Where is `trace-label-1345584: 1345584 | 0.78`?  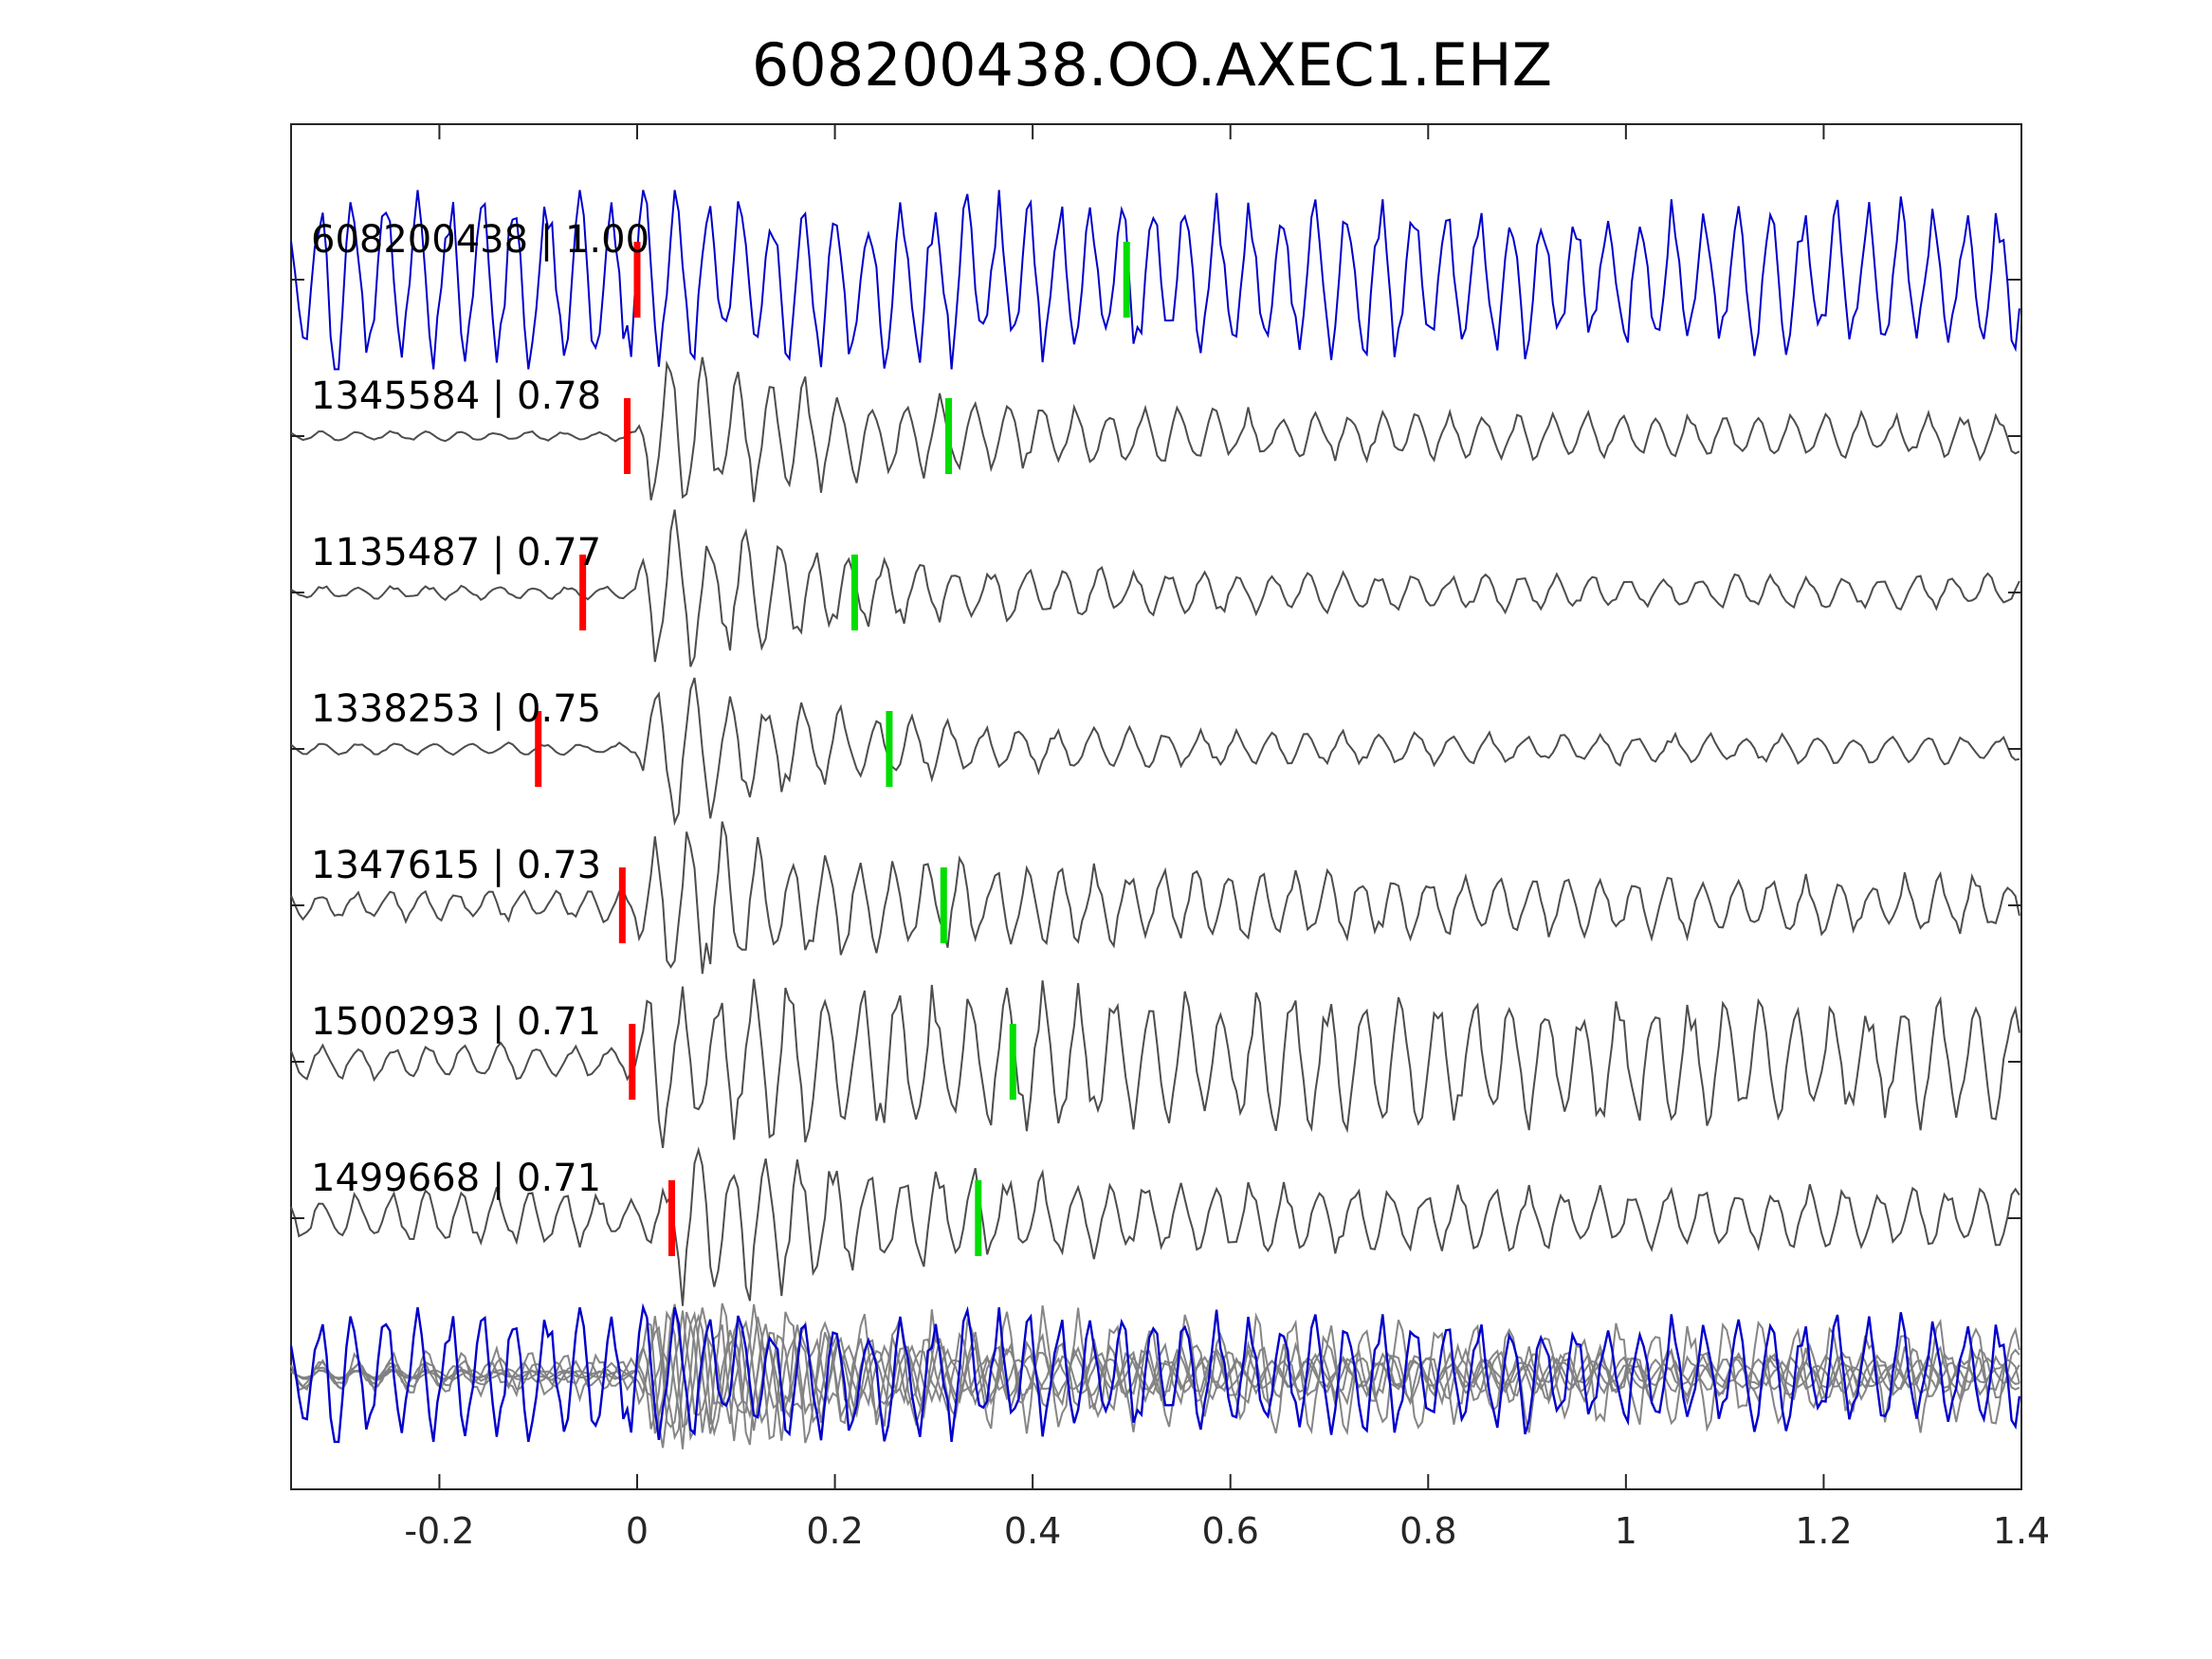
trace-label-1345584: 1345584 | 0.78 is located at coordinates (456, 396).